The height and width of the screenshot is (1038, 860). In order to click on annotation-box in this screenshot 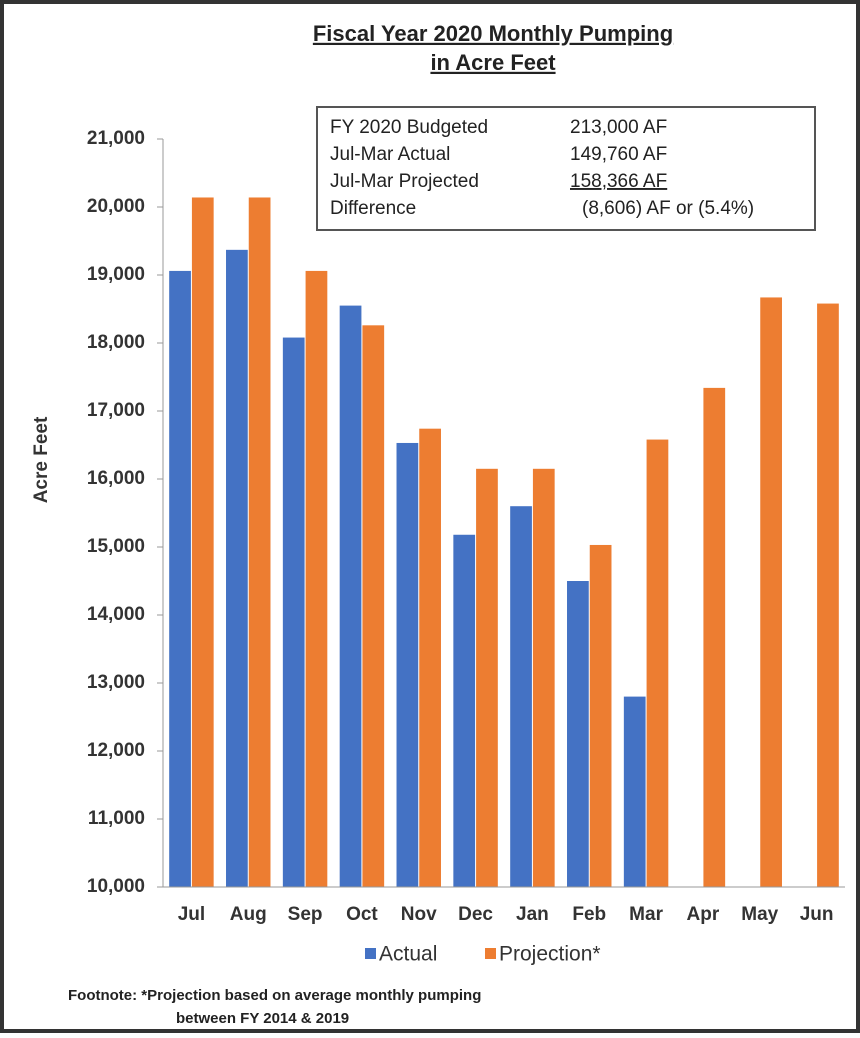, I will do `click(566, 168)`.